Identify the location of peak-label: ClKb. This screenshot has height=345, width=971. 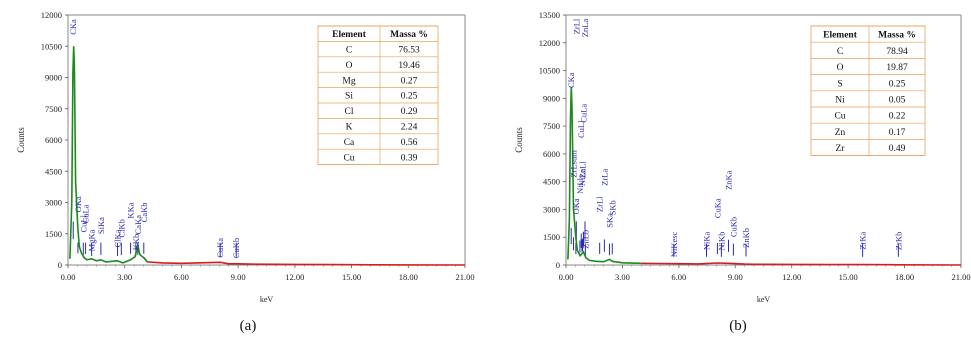
(121, 228).